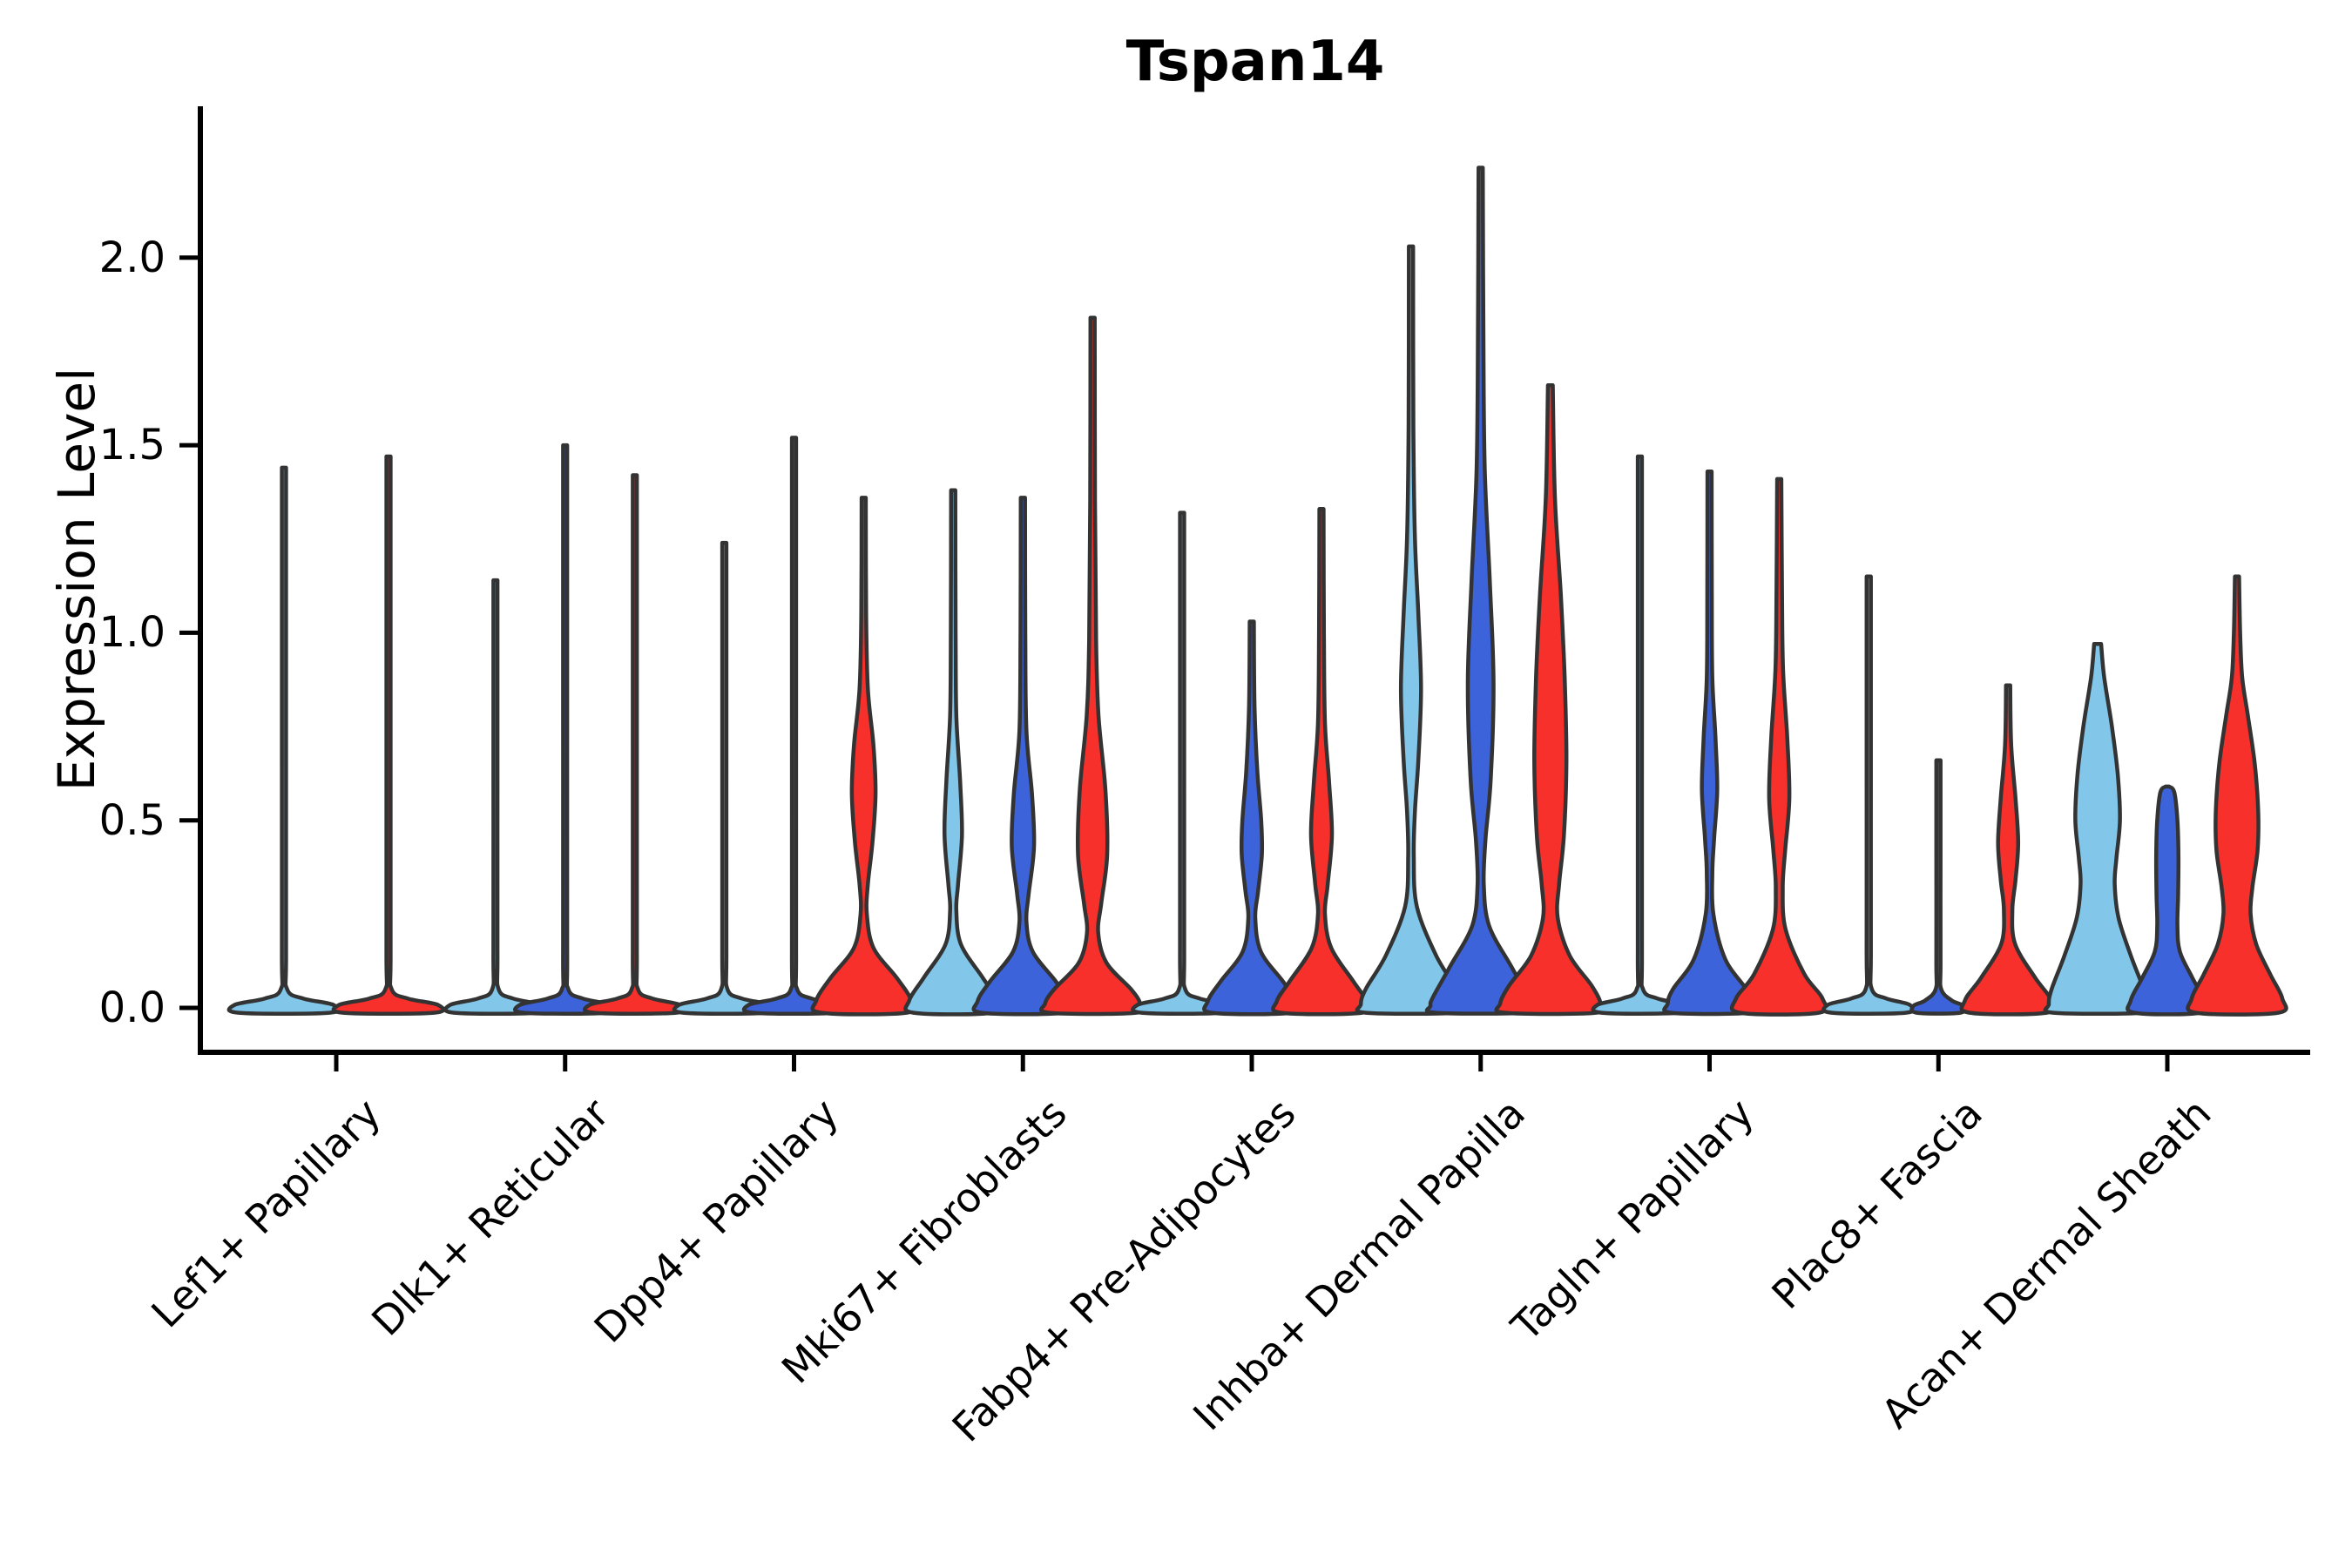 This screenshot has height=1568, width=2352. Describe the element at coordinates (132, 1007) in the screenshot. I see `y-tick-label: 0.0` at that location.